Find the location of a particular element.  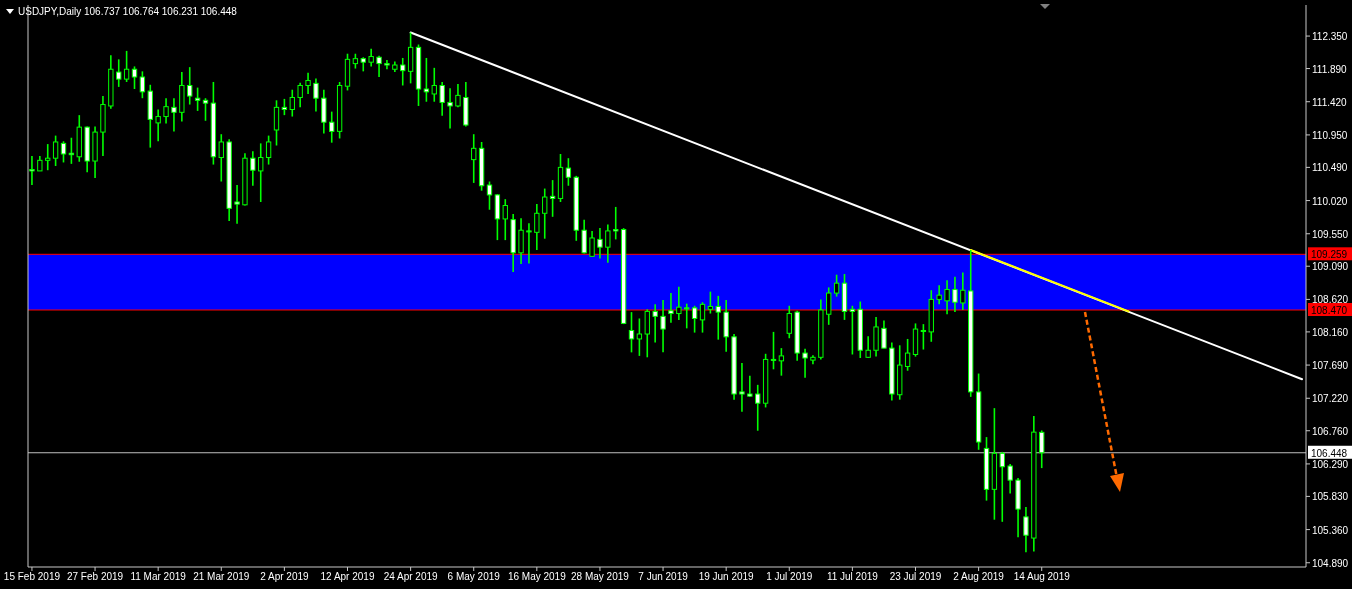

y-tick-label: 110.020 is located at coordinates (1330, 201).